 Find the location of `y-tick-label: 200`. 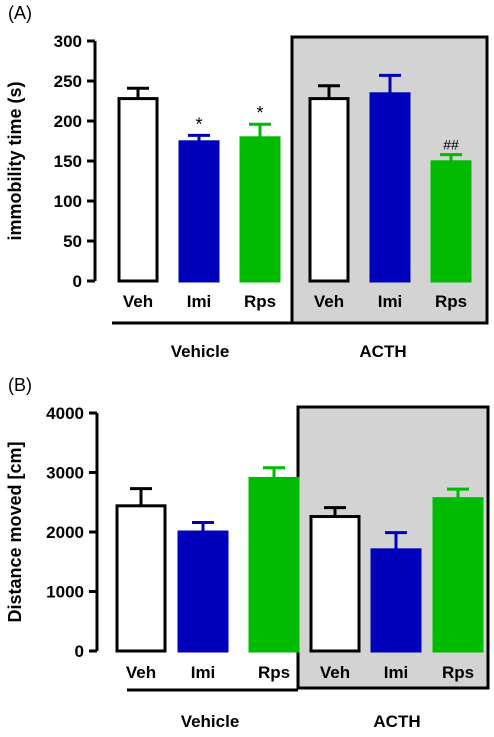

y-tick-label: 200 is located at coordinates (68, 121).